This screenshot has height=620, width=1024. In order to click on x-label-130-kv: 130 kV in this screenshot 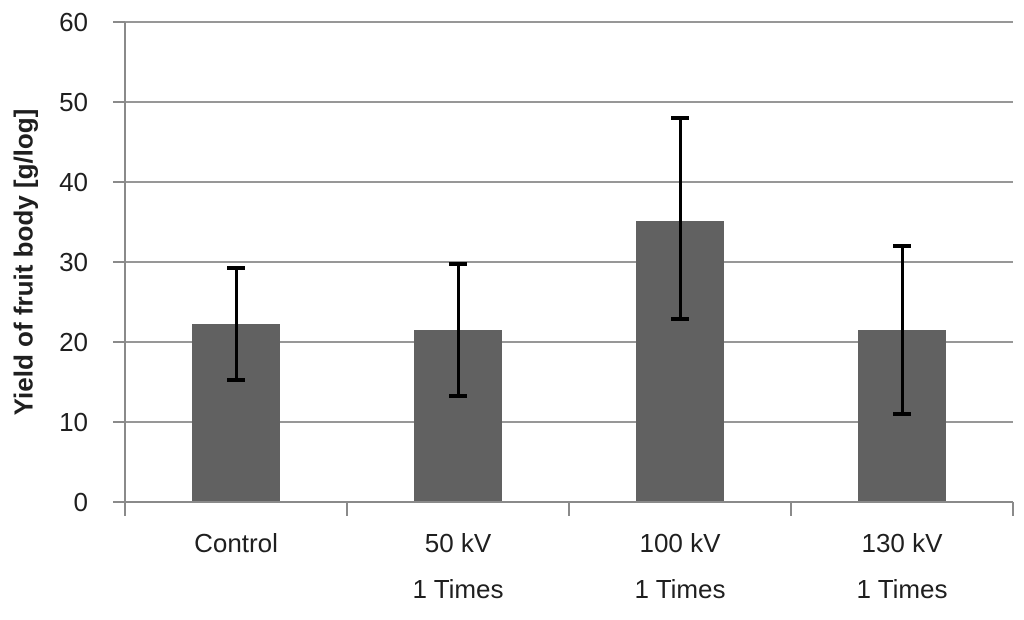, I will do `click(902, 543)`.